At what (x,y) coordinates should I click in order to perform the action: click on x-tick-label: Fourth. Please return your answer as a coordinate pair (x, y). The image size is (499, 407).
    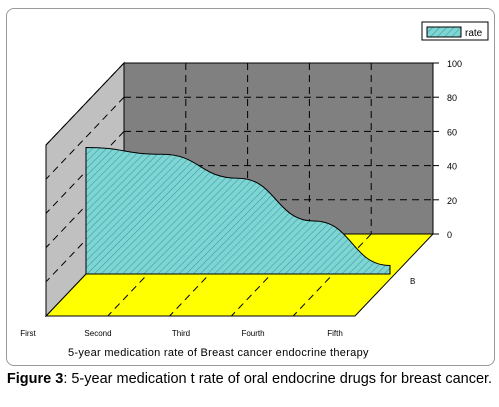
    Looking at the image, I should click on (252, 333).